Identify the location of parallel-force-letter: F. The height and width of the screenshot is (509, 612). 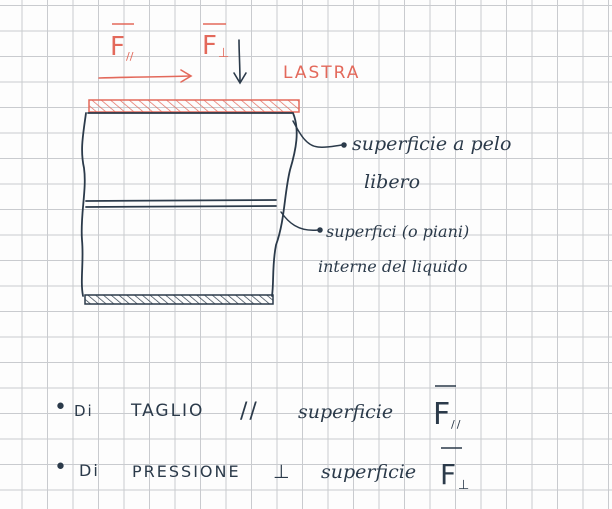
(117, 47).